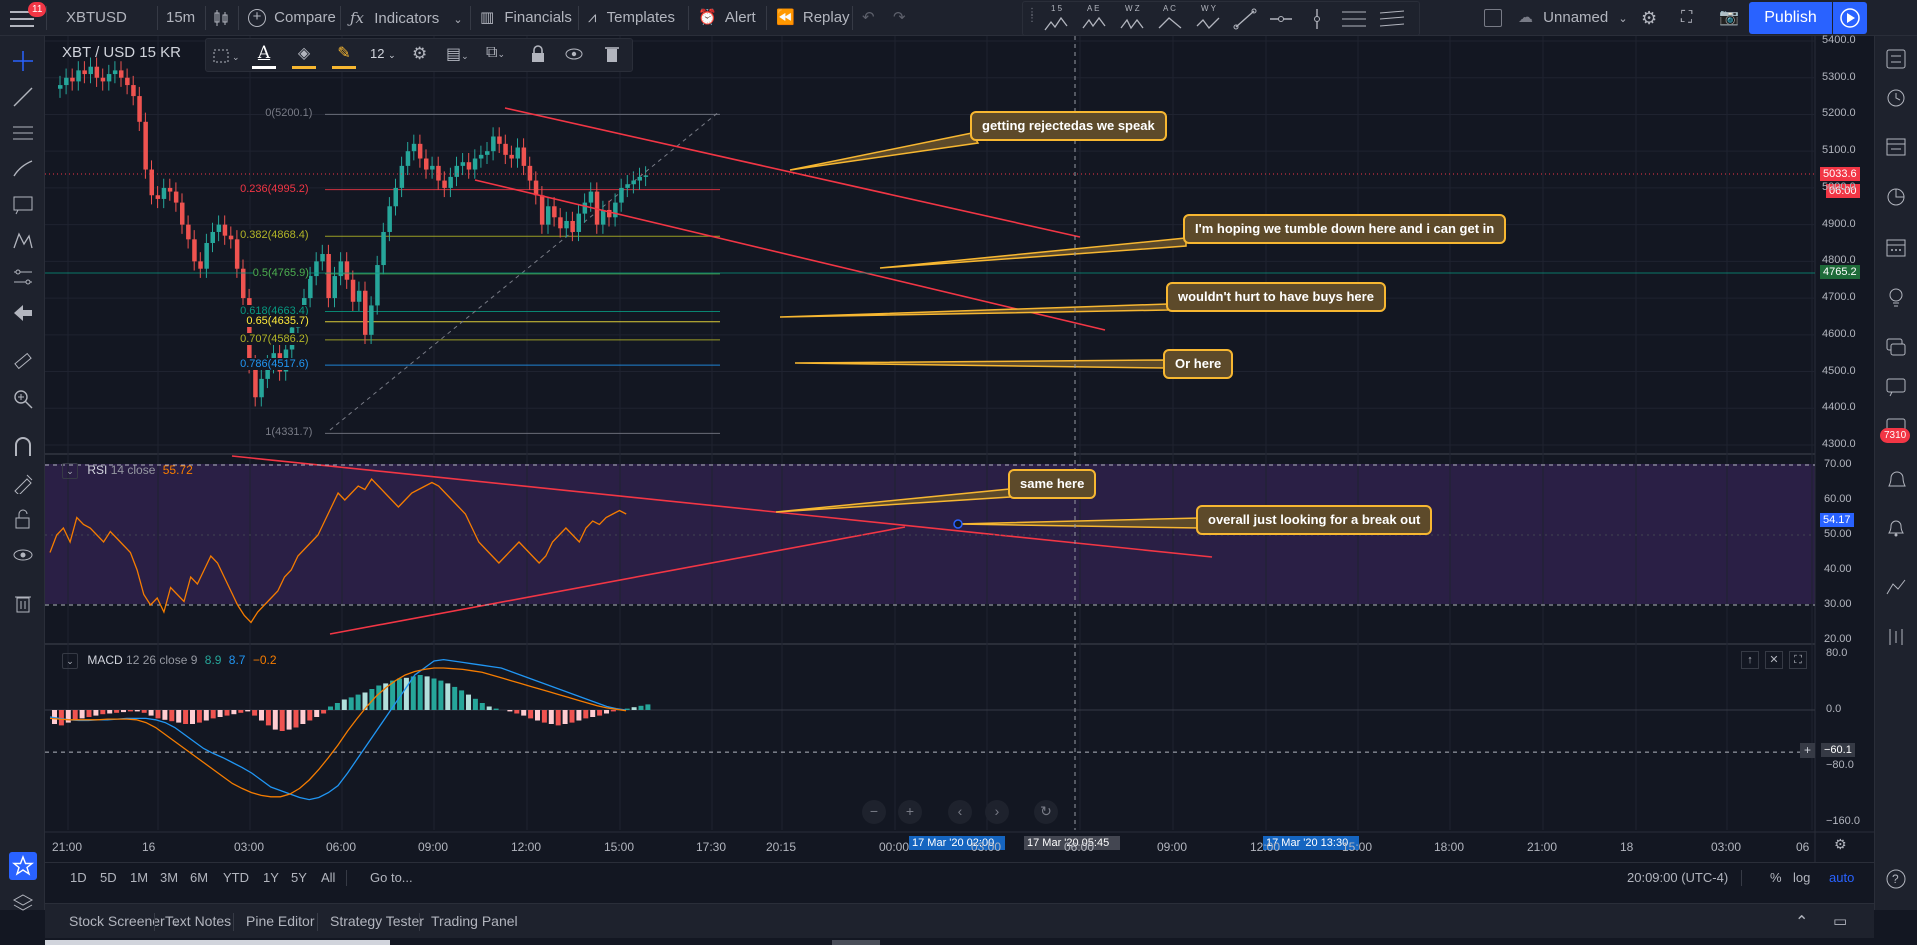 This screenshot has height=945, width=1917. Describe the element at coordinates (813, 18) in the screenshot. I see `replay-button: ⏪ Replay` at that location.